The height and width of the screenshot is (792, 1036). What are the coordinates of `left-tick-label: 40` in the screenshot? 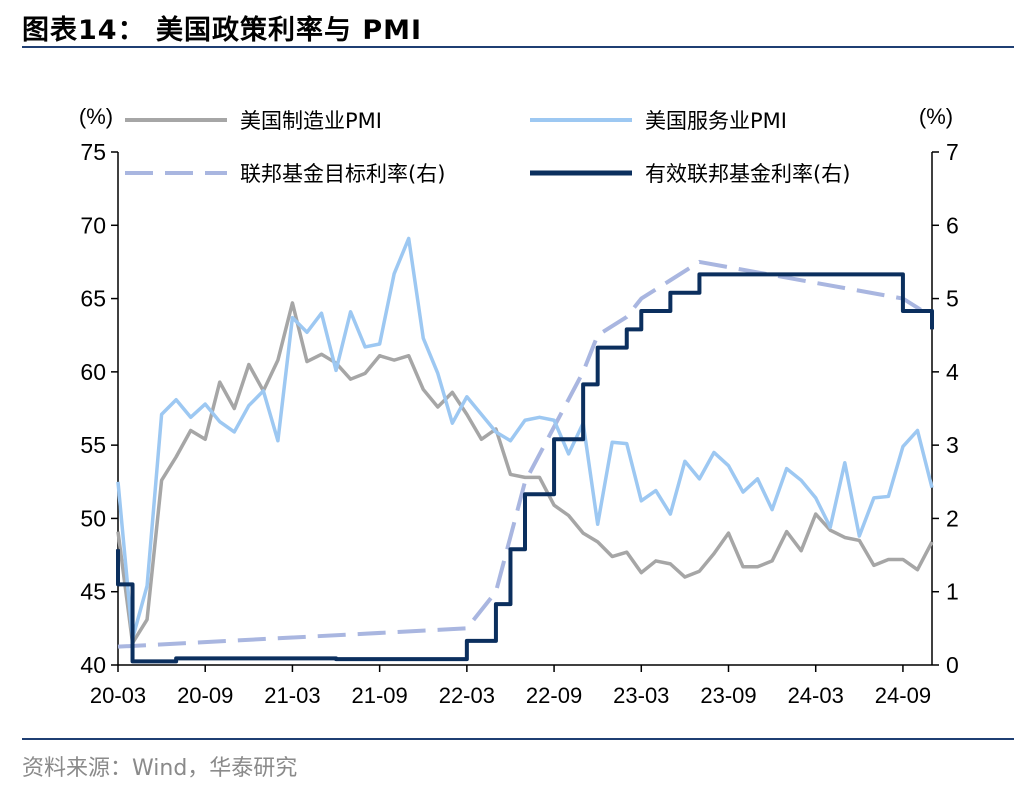 It's located at (93, 665).